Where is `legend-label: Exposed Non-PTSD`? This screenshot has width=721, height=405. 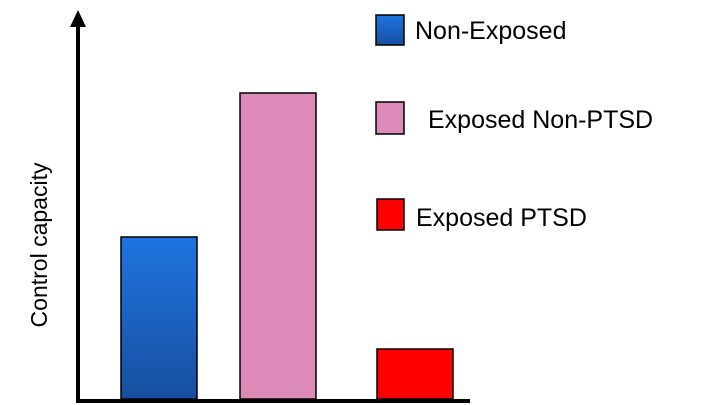 legend-label: Exposed Non-PTSD is located at coordinates (540, 120).